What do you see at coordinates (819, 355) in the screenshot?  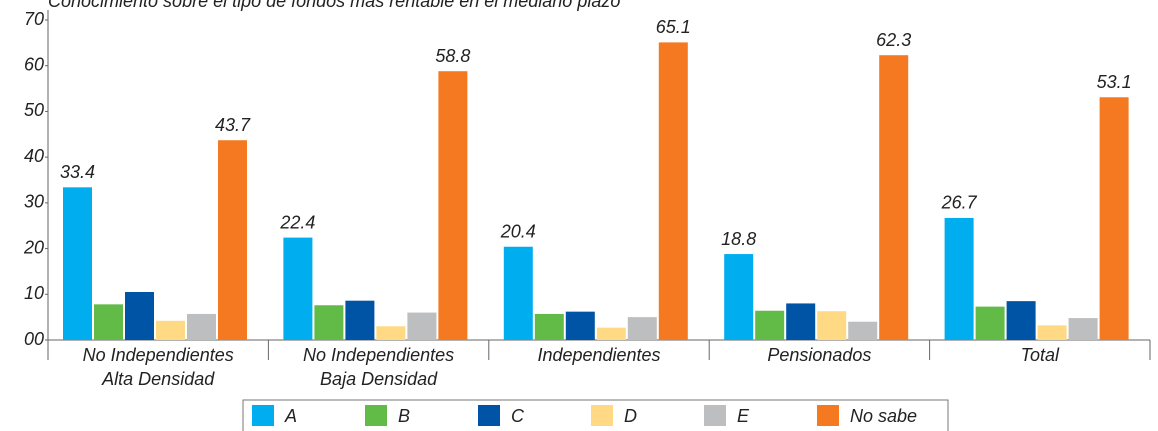 I see `x-tick-label: Pensionados` at bounding box center [819, 355].